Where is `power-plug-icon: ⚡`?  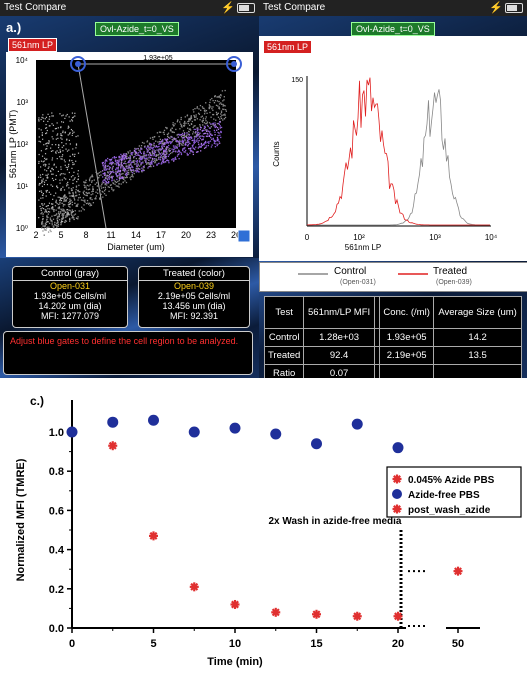
power-plug-icon: ⚡ is located at coordinates (496, 8).